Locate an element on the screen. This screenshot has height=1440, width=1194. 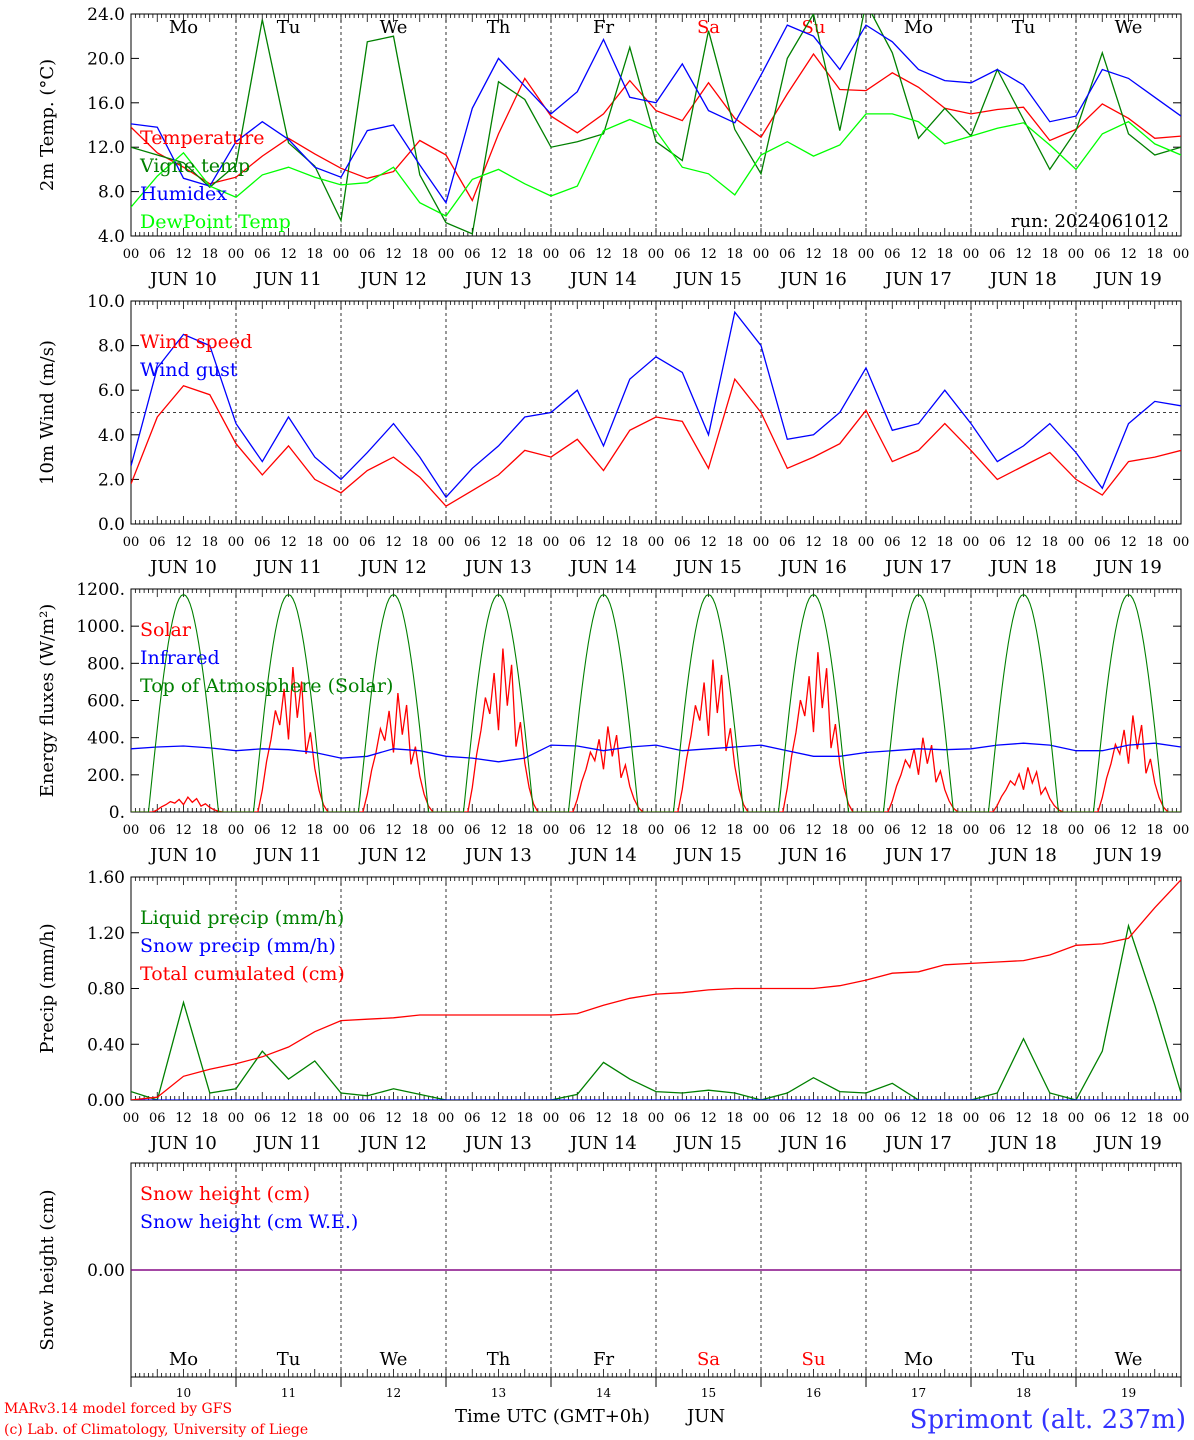
y-tick-label: 24.0 is located at coordinates (106, 15).